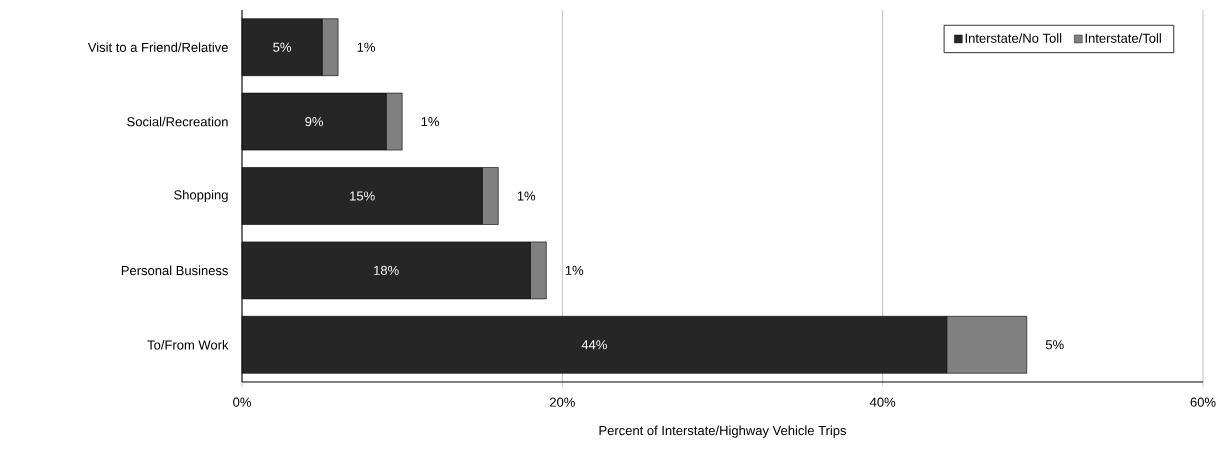 The image size is (1231, 457). I want to click on legend-label: Interstate/Toll, so click(1123, 38).